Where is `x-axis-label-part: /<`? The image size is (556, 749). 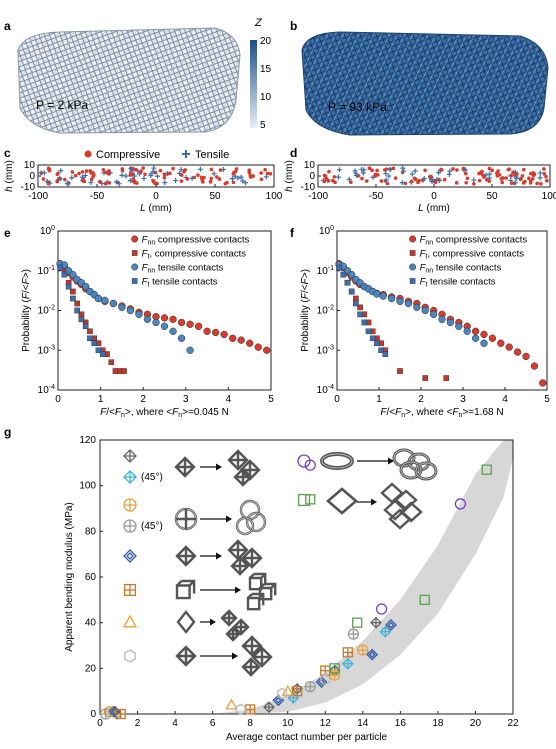 x-axis-label-part: /< is located at coordinates (110, 412).